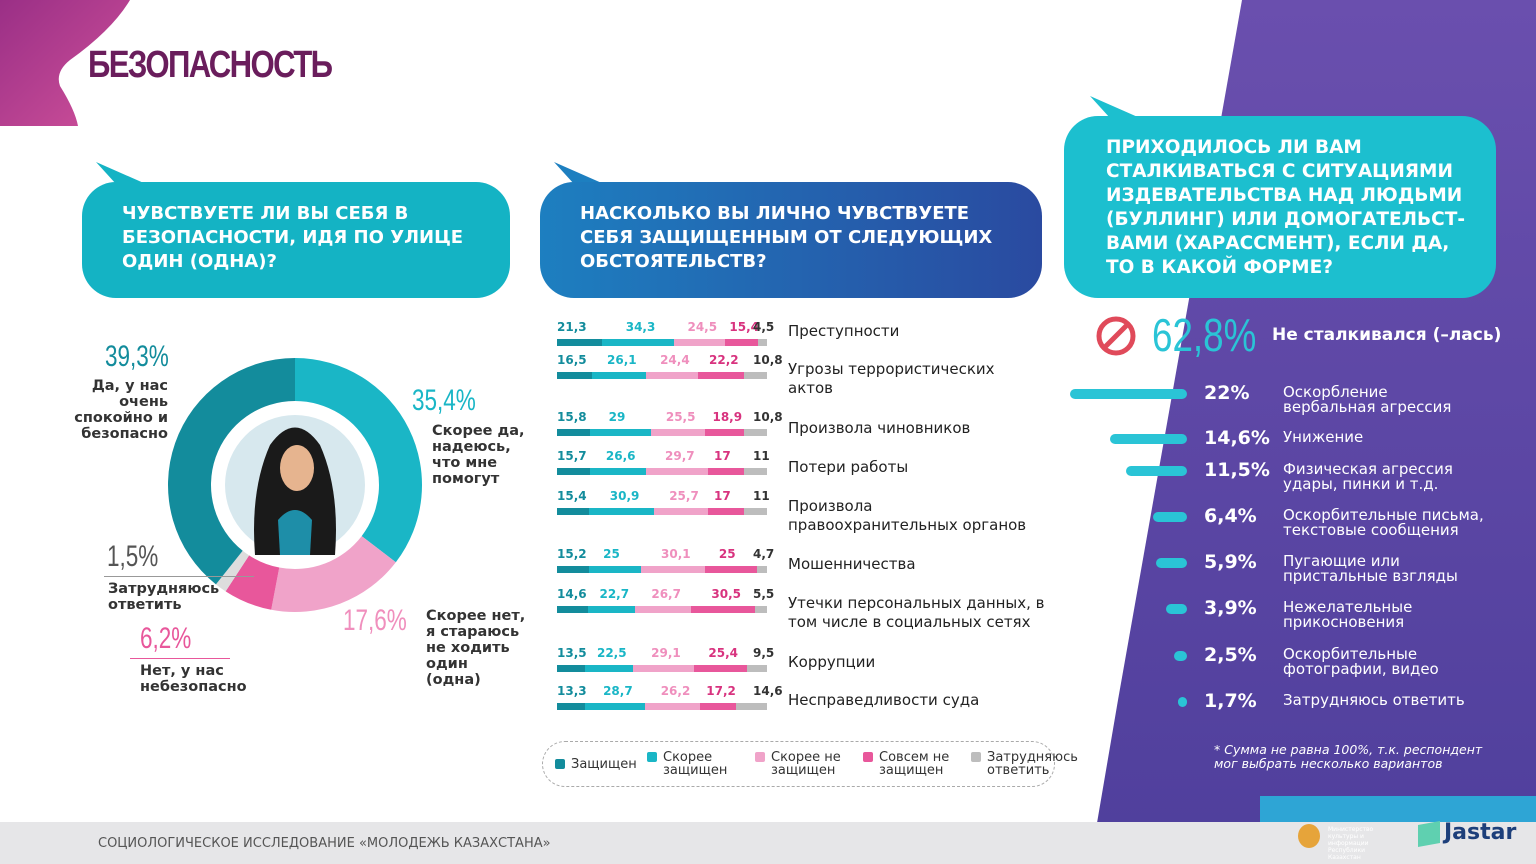 The image size is (1536, 864). Describe the element at coordinates (976, 757) in the screenshot. I see `legend-swatch` at that location.